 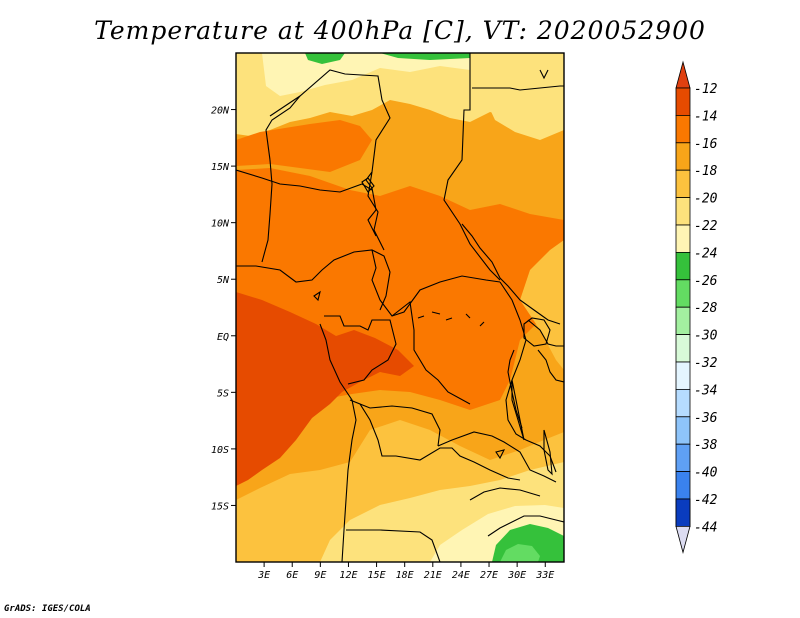 What do you see at coordinates (706, 226) in the screenshot?
I see `colorbar-label: -22` at bounding box center [706, 226].